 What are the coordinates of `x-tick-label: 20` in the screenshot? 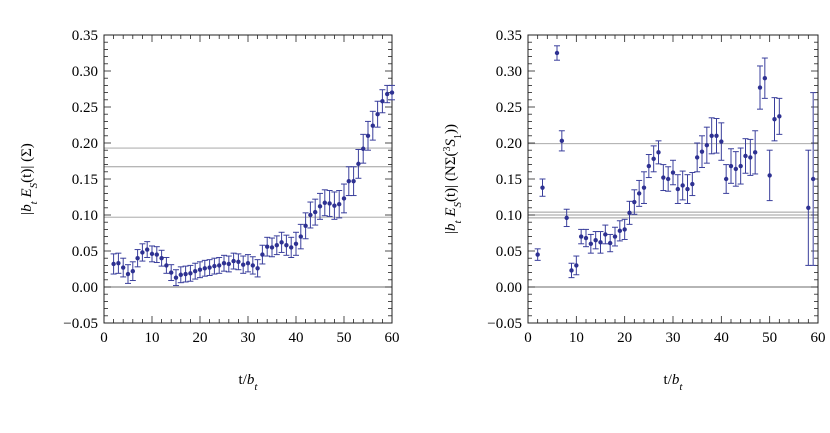 It's located at (624, 338).